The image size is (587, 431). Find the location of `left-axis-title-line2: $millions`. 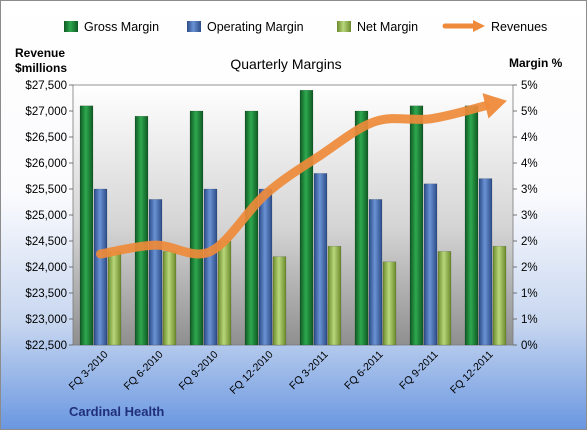

left-axis-title-line2: $millions is located at coordinates (41, 68).